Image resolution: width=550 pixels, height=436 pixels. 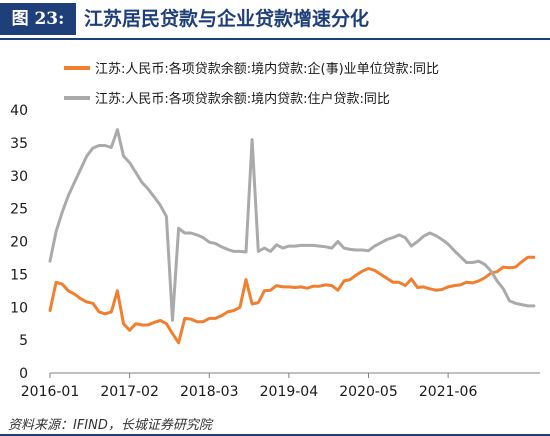 I want to click on x-tick-label: 2020-05, so click(x=368, y=392).